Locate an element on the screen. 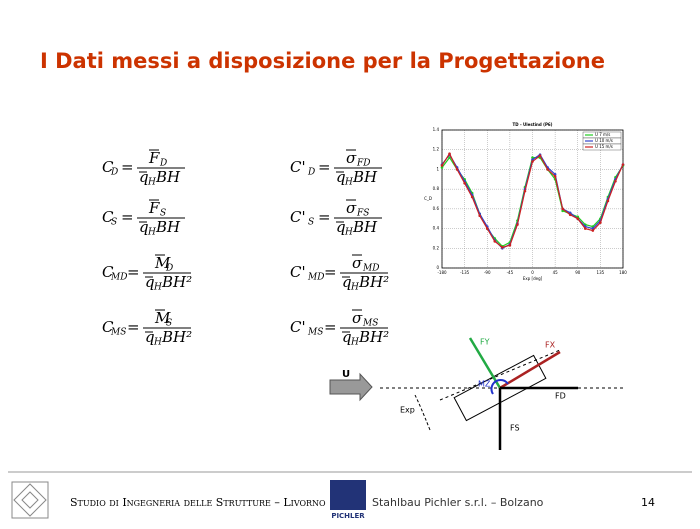 This screenshot has width=700, height=529. diagram: U FY FX MZ FD FS Exp is located at coordinates (477, 393).